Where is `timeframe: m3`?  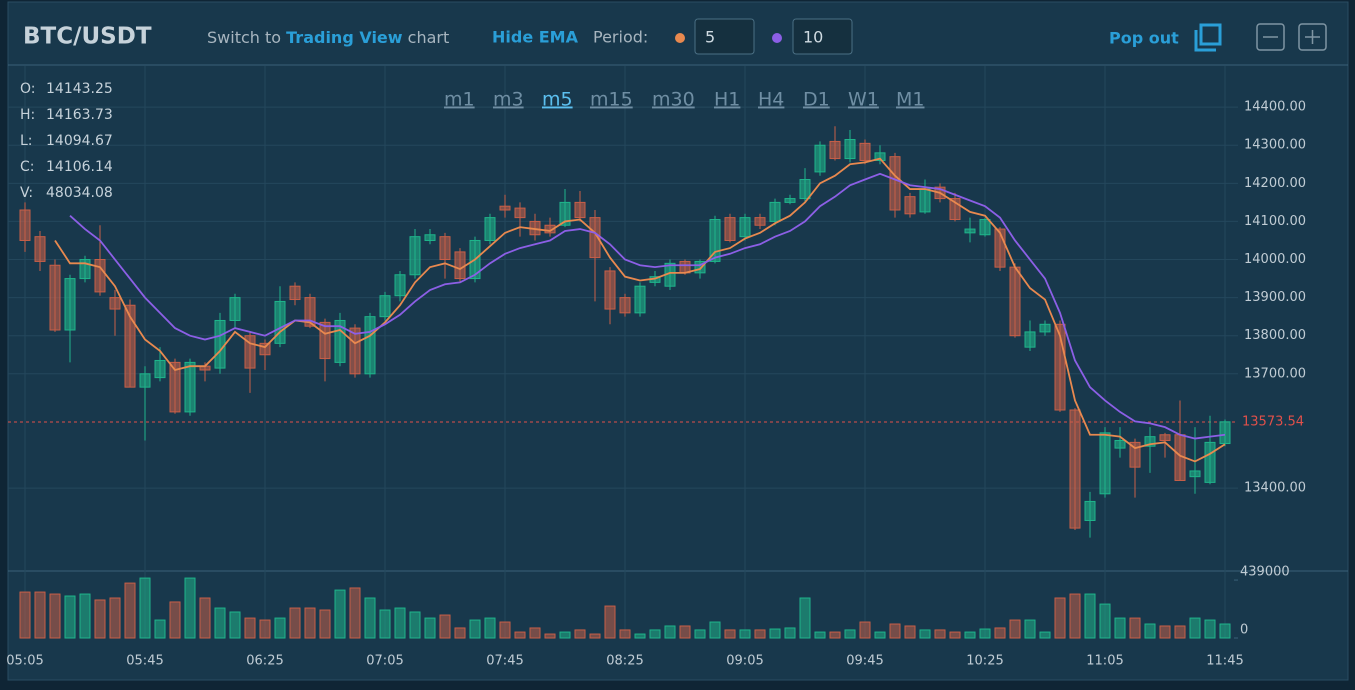
timeframe: m3 is located at coordinates (508, 100).